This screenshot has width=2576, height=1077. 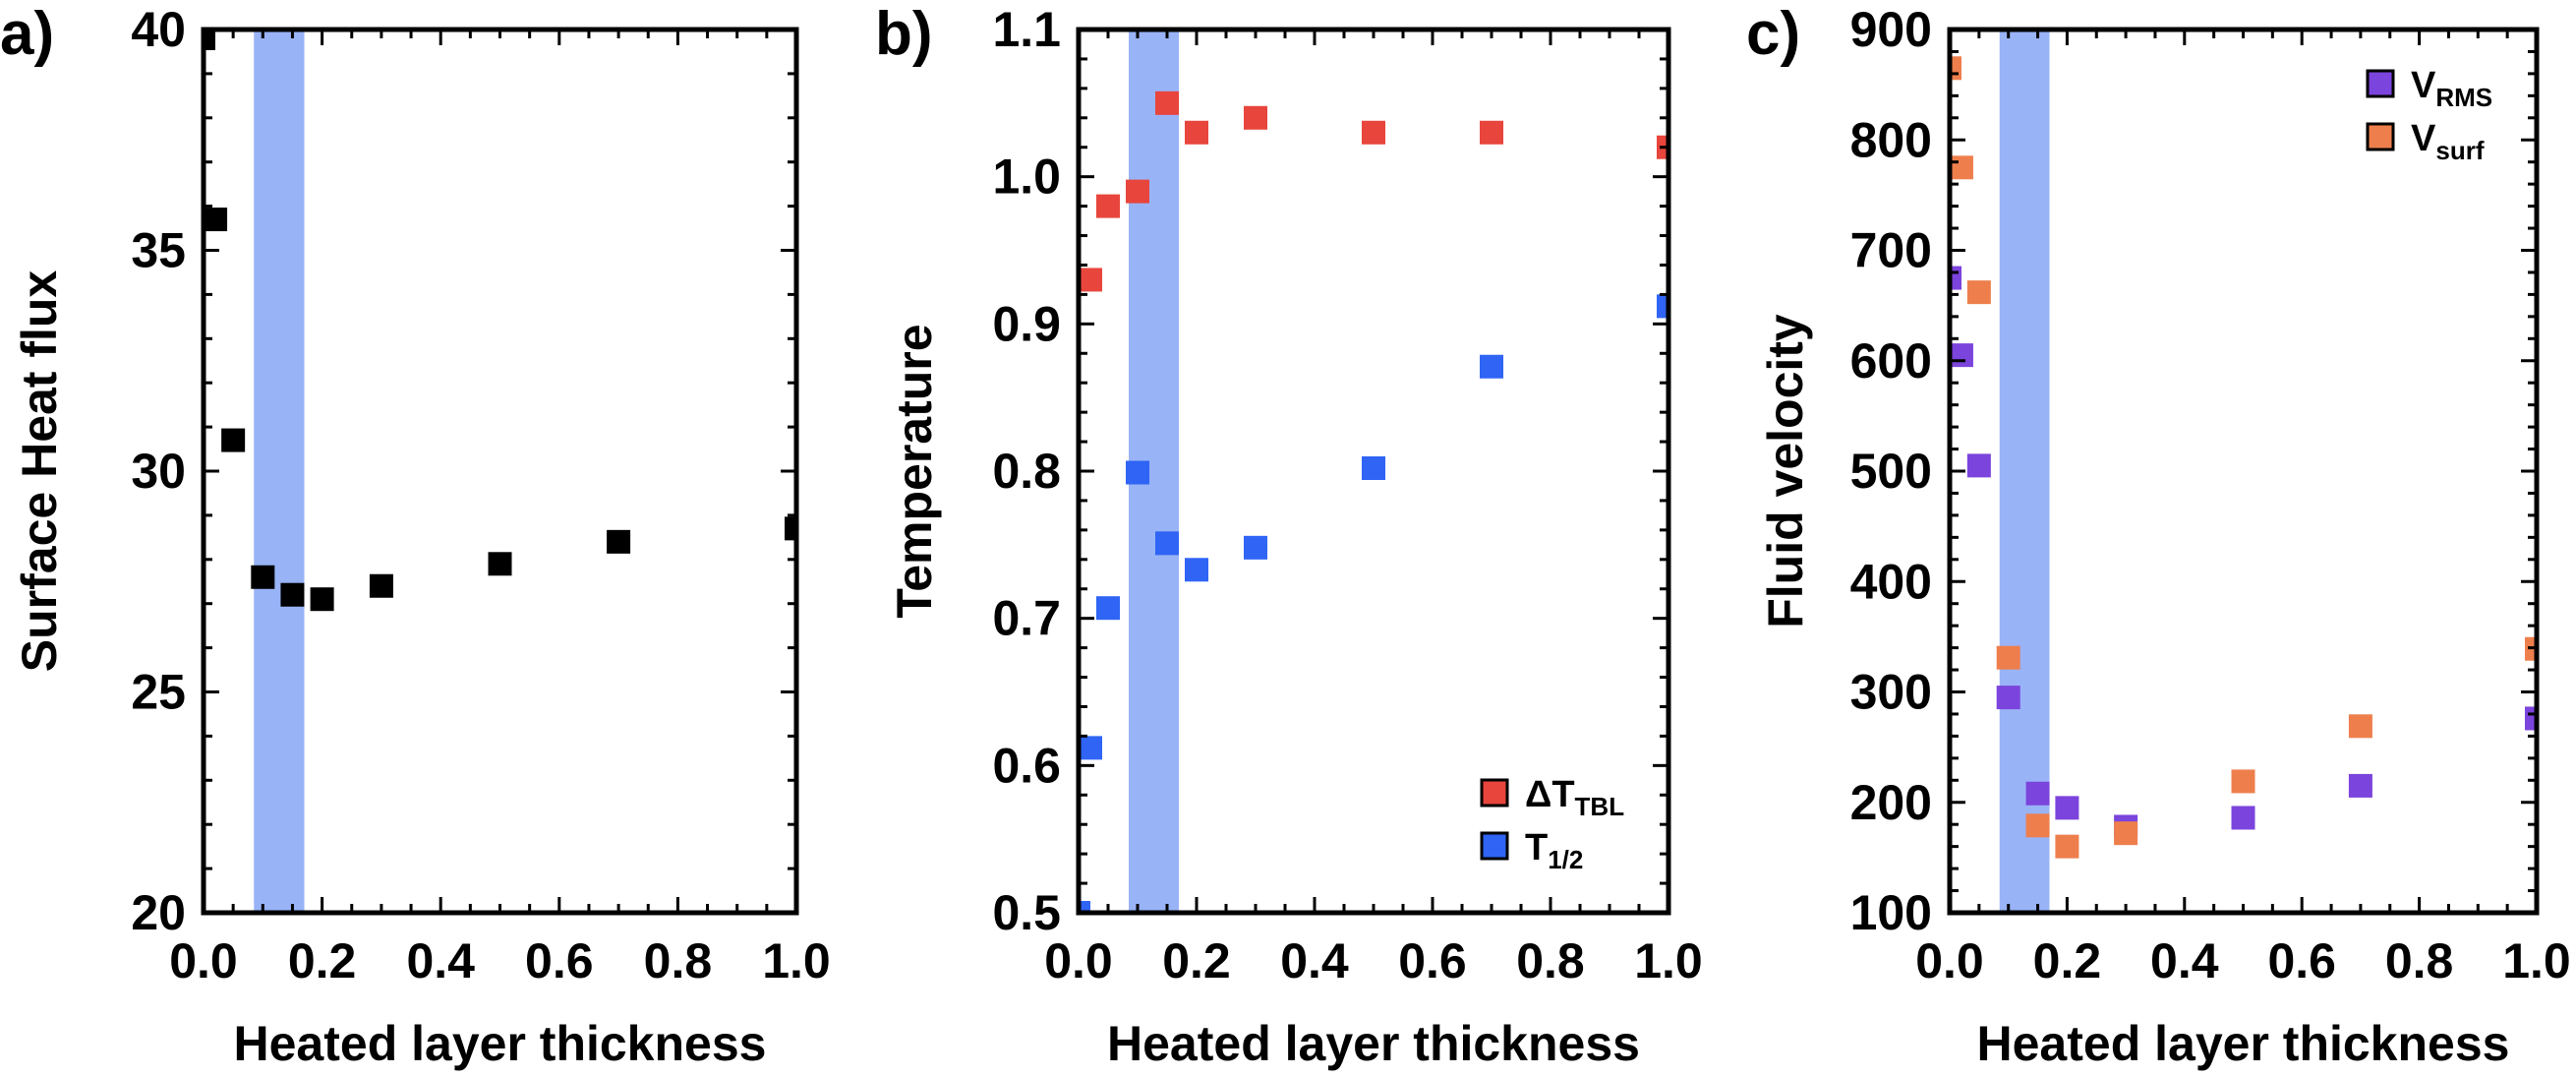 What do you see at coordinates (1891, 802) in the screenshot?
I see `y-tick-label-1: 200` at bounding box center [1891, 802].